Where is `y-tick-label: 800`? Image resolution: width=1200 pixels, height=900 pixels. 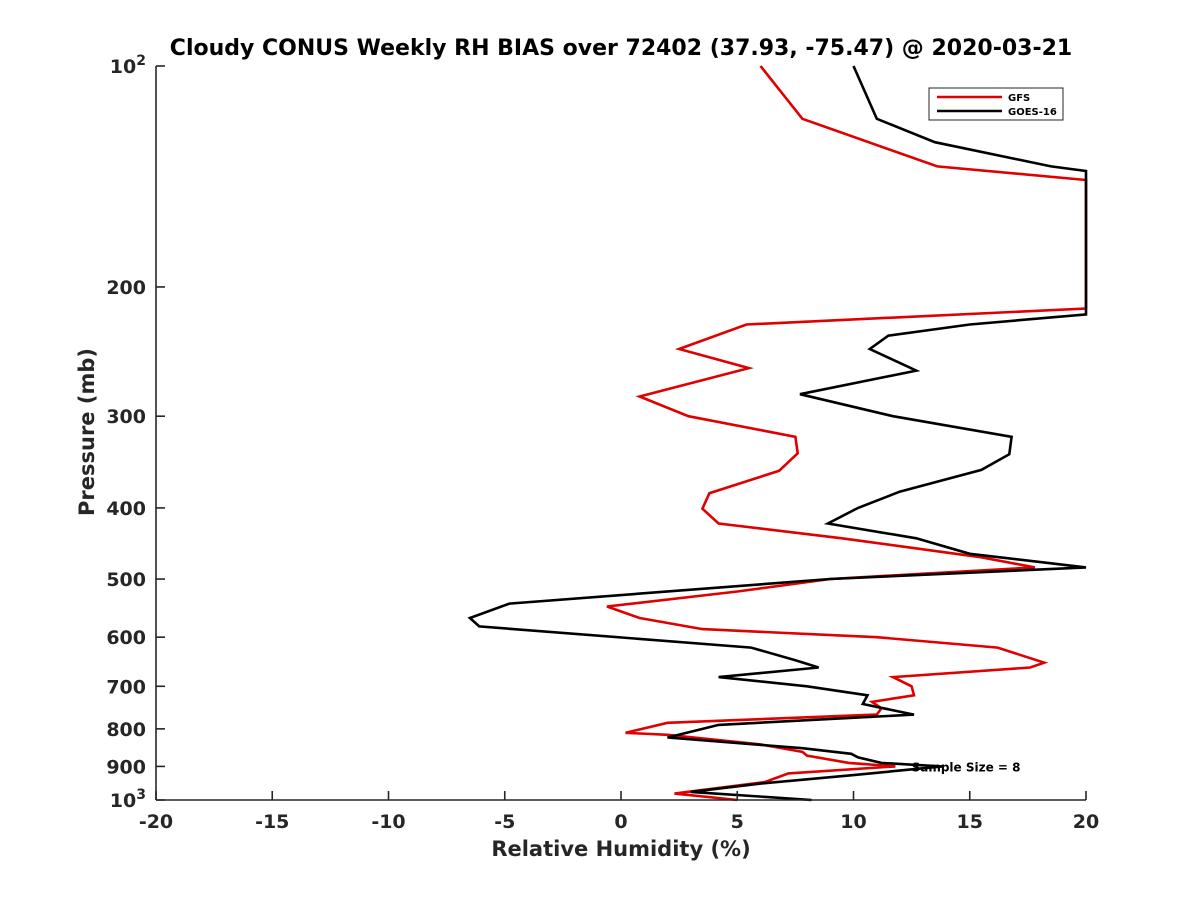 y-tick-label: 800 is located at coordinates (126, 730).